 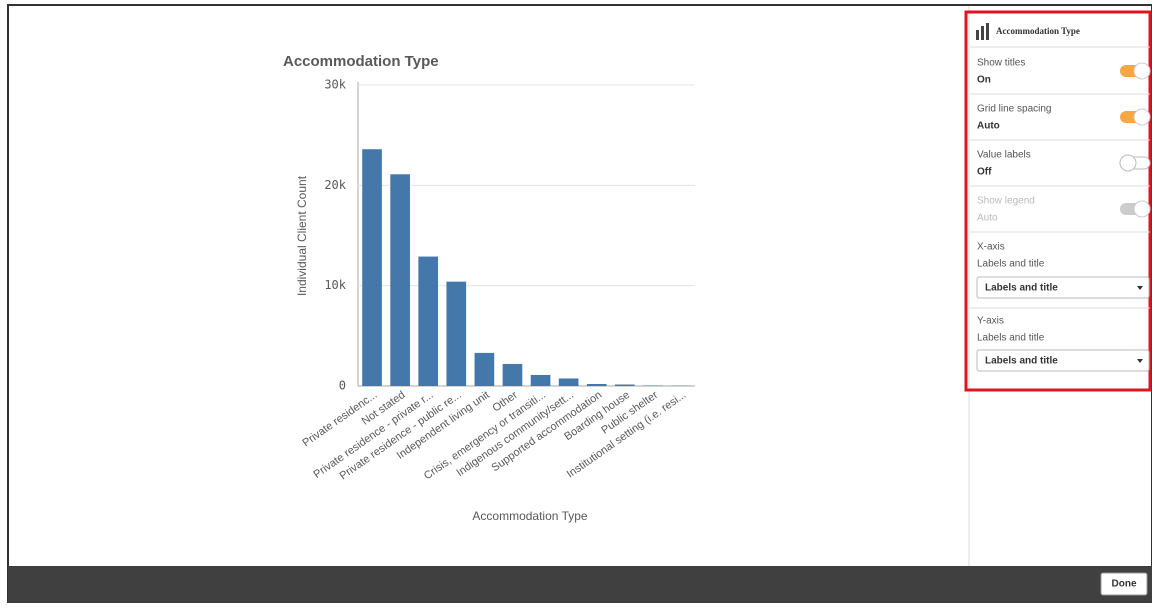 What do you see at coordinates (529, 516) in the screenshot?
I see `x-axis-title: Accommodation Type` at bounding box center [529, 516].